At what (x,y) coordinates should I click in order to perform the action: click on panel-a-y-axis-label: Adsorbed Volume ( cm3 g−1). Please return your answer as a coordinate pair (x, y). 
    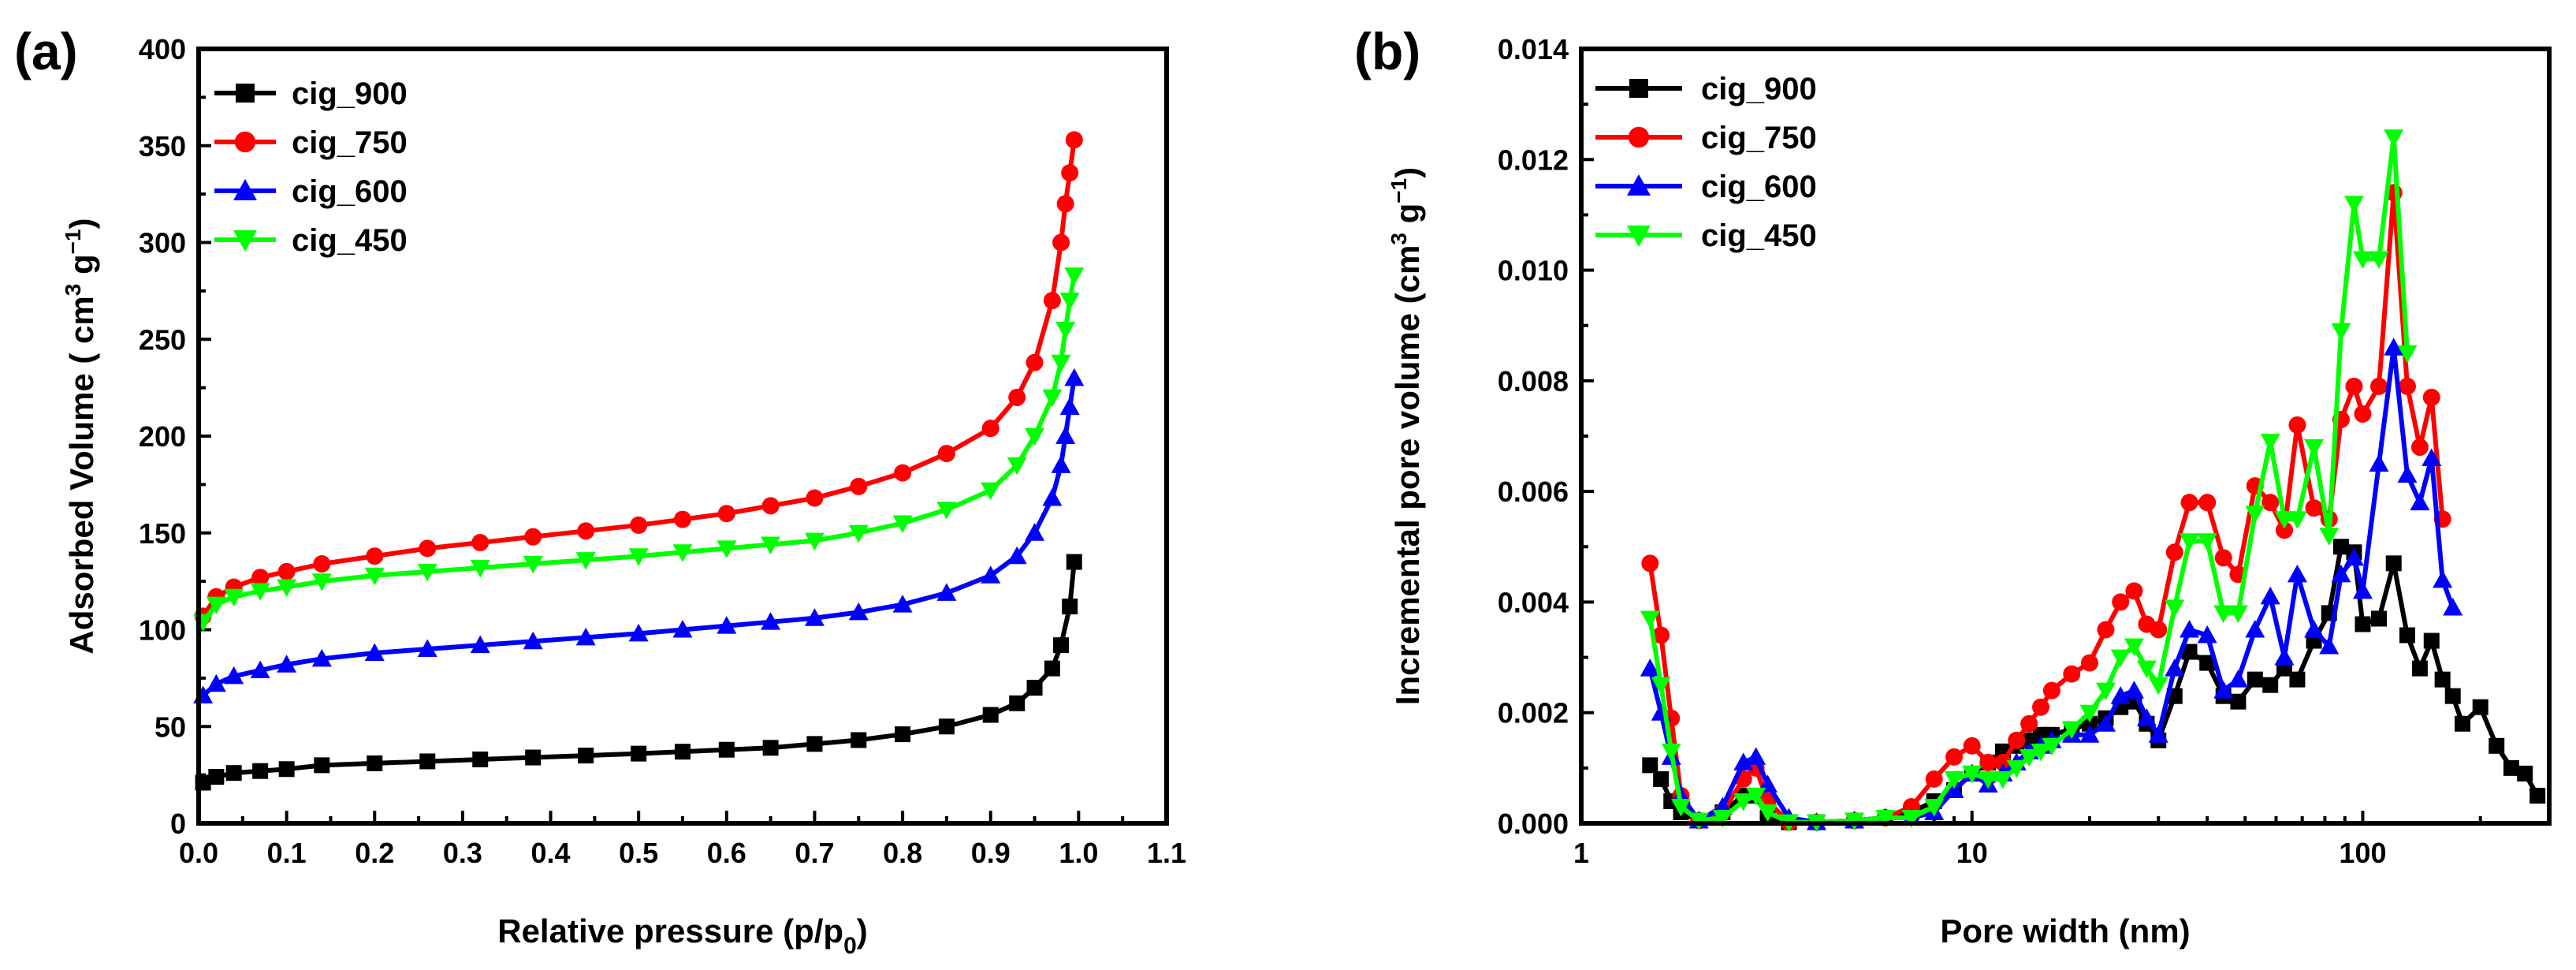
    Looking at the image, I should click on (80, 436).